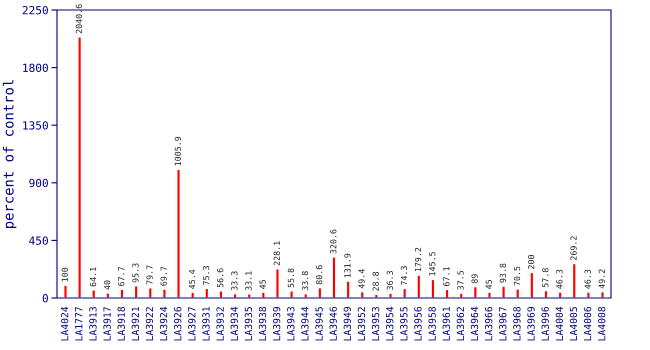 Image resolution: width=650 pixels, height=350 pixels. I want to click on x-tick-label: LA3944, so click(305, 323).